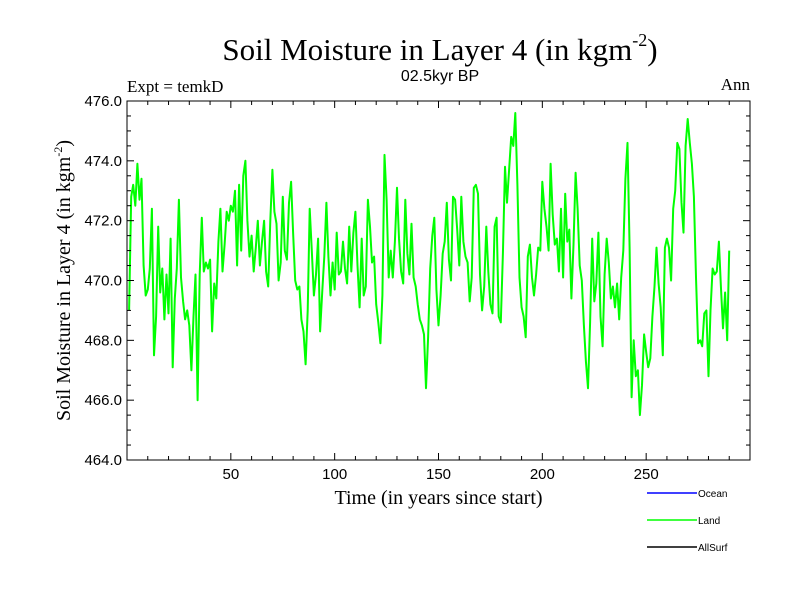 The image size is (800, 600). Describe the element at coordinates (712, 494) in the screenshot. I see `legend-label-ocean: Ocean` at that location.